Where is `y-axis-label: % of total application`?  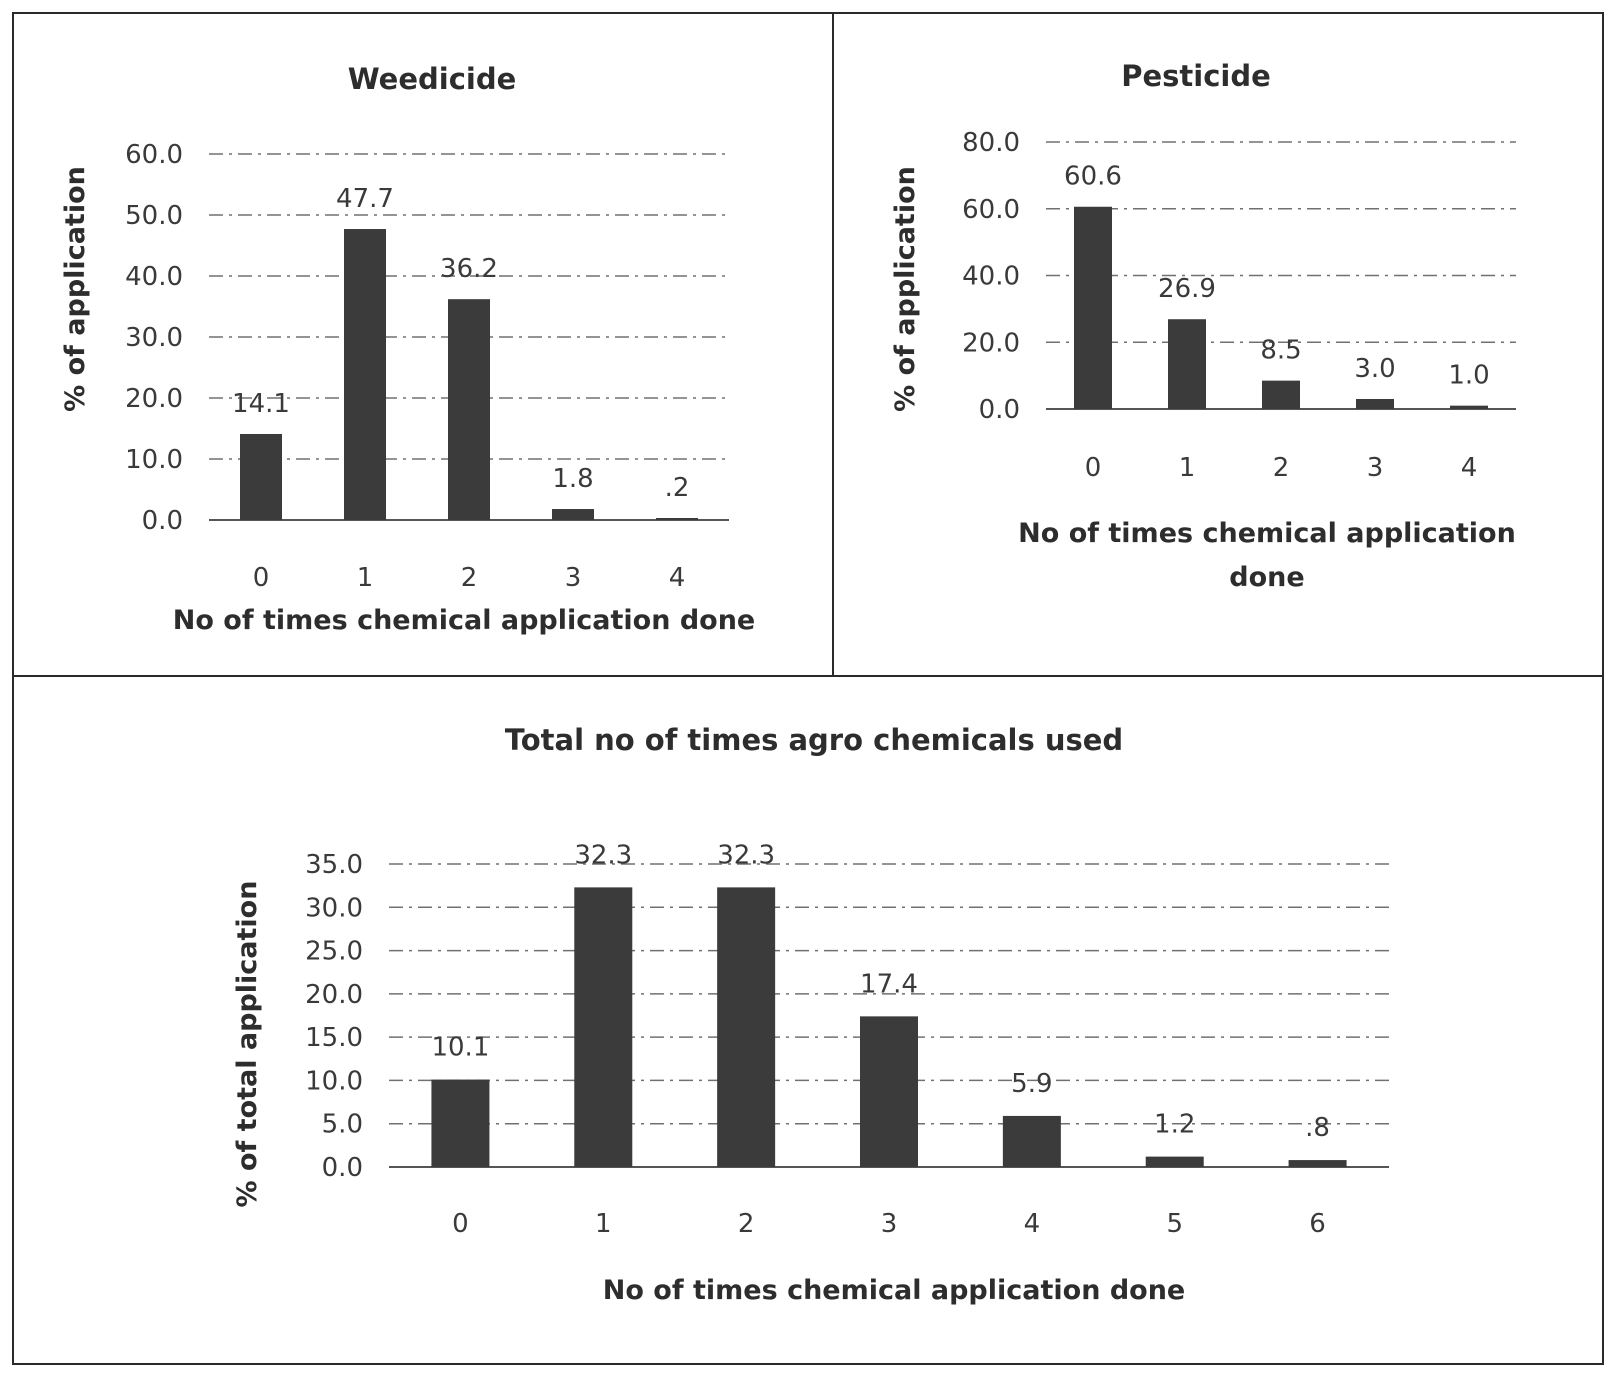
y-axis-label: % of total application is located at coordinates (247, 1044).